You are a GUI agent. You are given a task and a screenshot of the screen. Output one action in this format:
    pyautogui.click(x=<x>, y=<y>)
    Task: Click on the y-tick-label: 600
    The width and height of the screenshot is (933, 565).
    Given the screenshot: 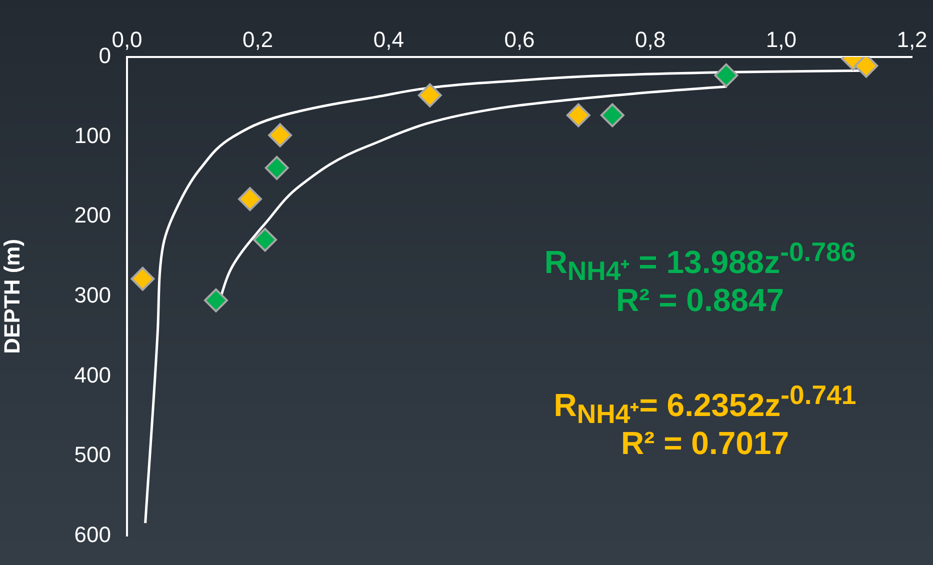 What is the action you would take?
    pyautogui.click(x=92, y=534)
    